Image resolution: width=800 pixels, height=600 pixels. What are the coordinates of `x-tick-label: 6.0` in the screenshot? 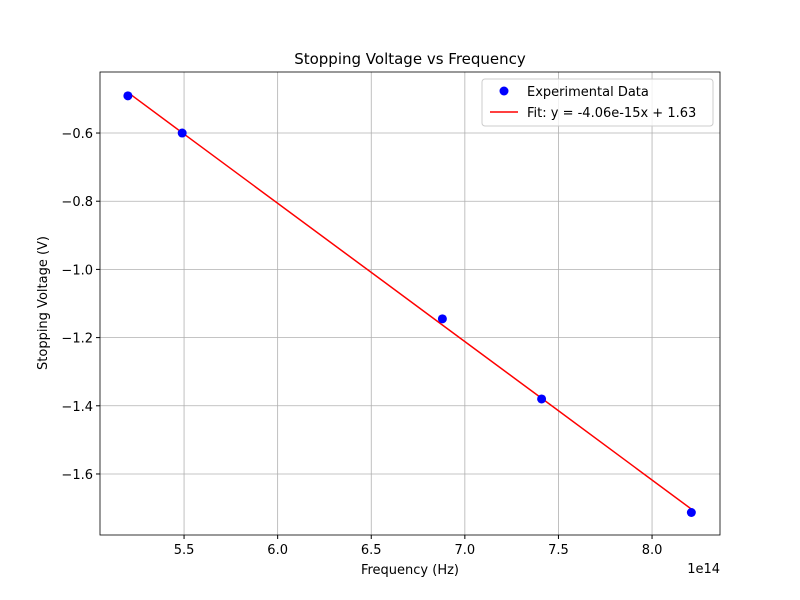 It's located at (277, 550).